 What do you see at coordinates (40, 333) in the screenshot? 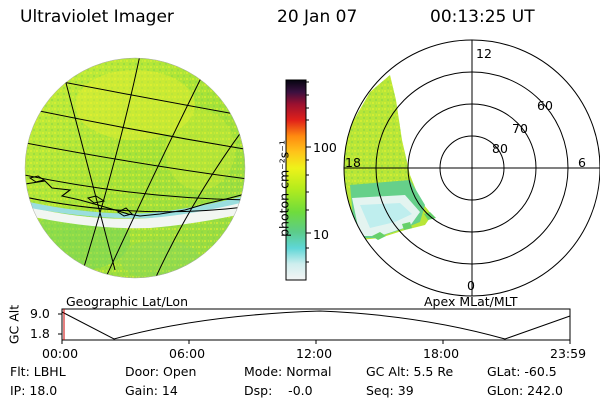
I see `altitude-ytick-low: 1.8` at bounding box center [40, 333].